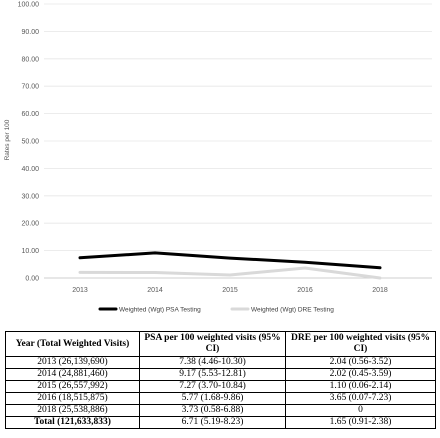 Image resolution: width=440 pixels, height=438 pixels. What do you see at coordinates (292, 310) in the screenshot?
I see `legend-label: Weighted (Wgt) DRE Testing` at bounding box center [292, 310].